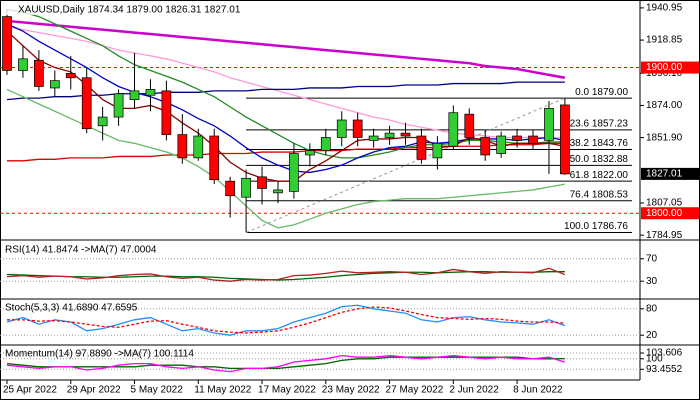  I want to click on fib-label: 100.0 1786.76, so click(596, 226).